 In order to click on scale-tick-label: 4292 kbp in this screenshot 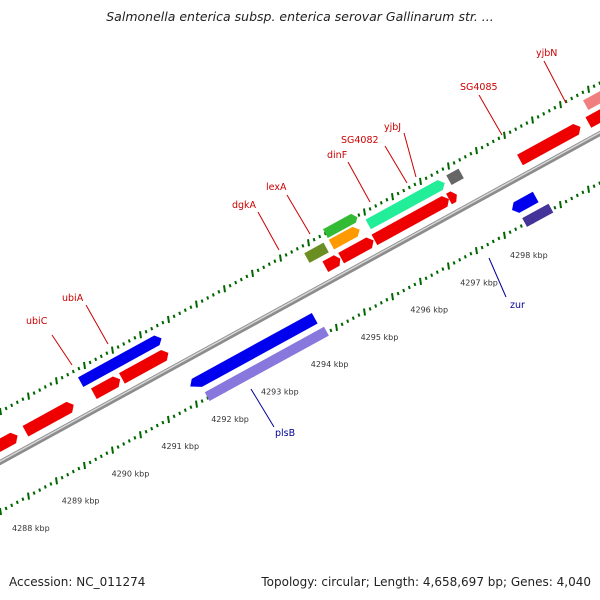, I will do `click(230, 419)`.